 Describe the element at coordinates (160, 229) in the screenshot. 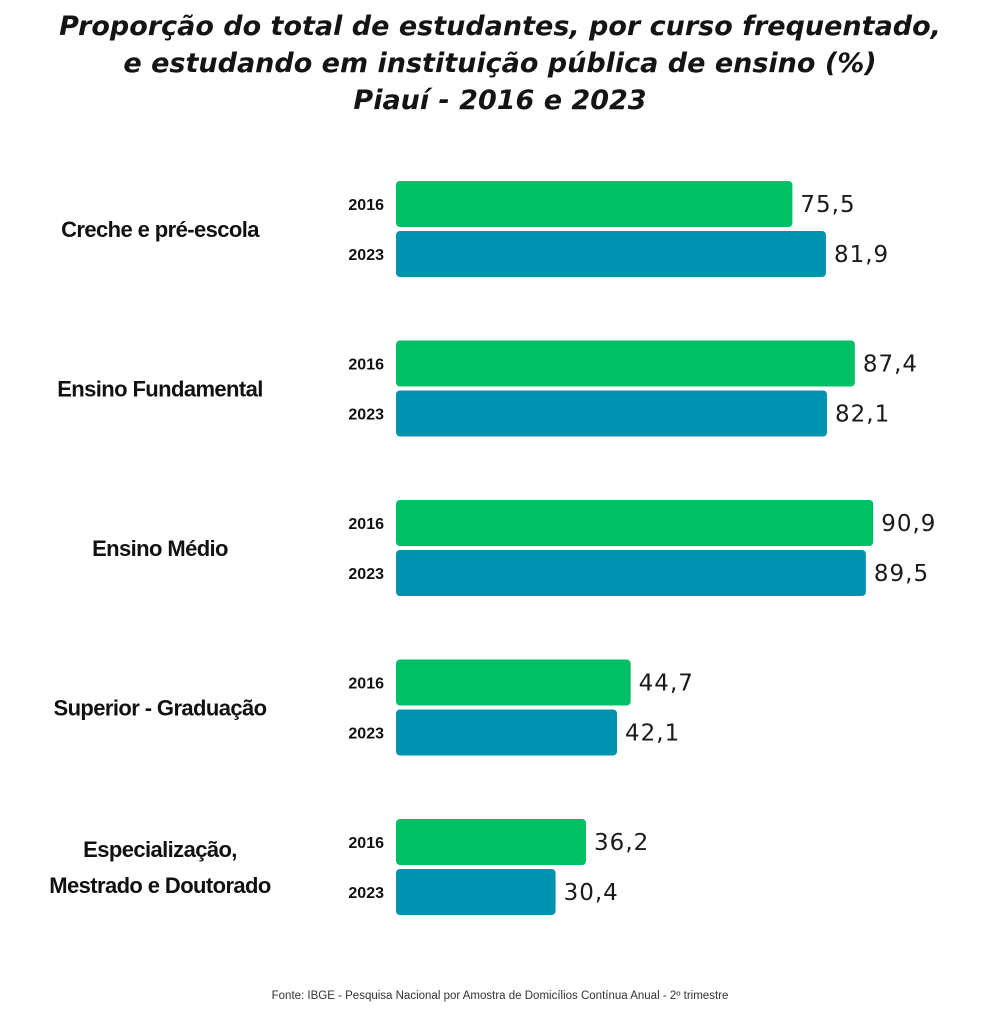

I see `category-label: Creche e pré-escola` at that location.